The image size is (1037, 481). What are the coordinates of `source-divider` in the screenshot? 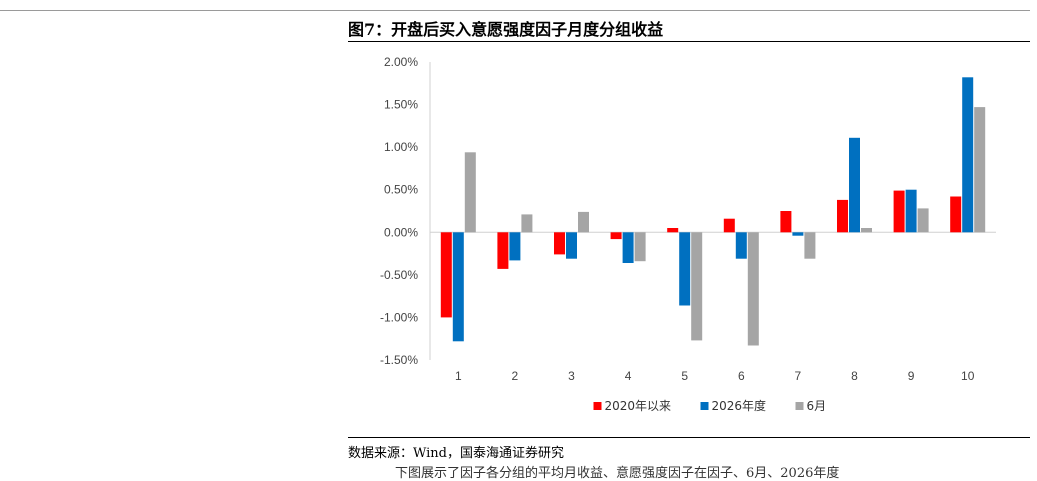 It's located at (689, 437).